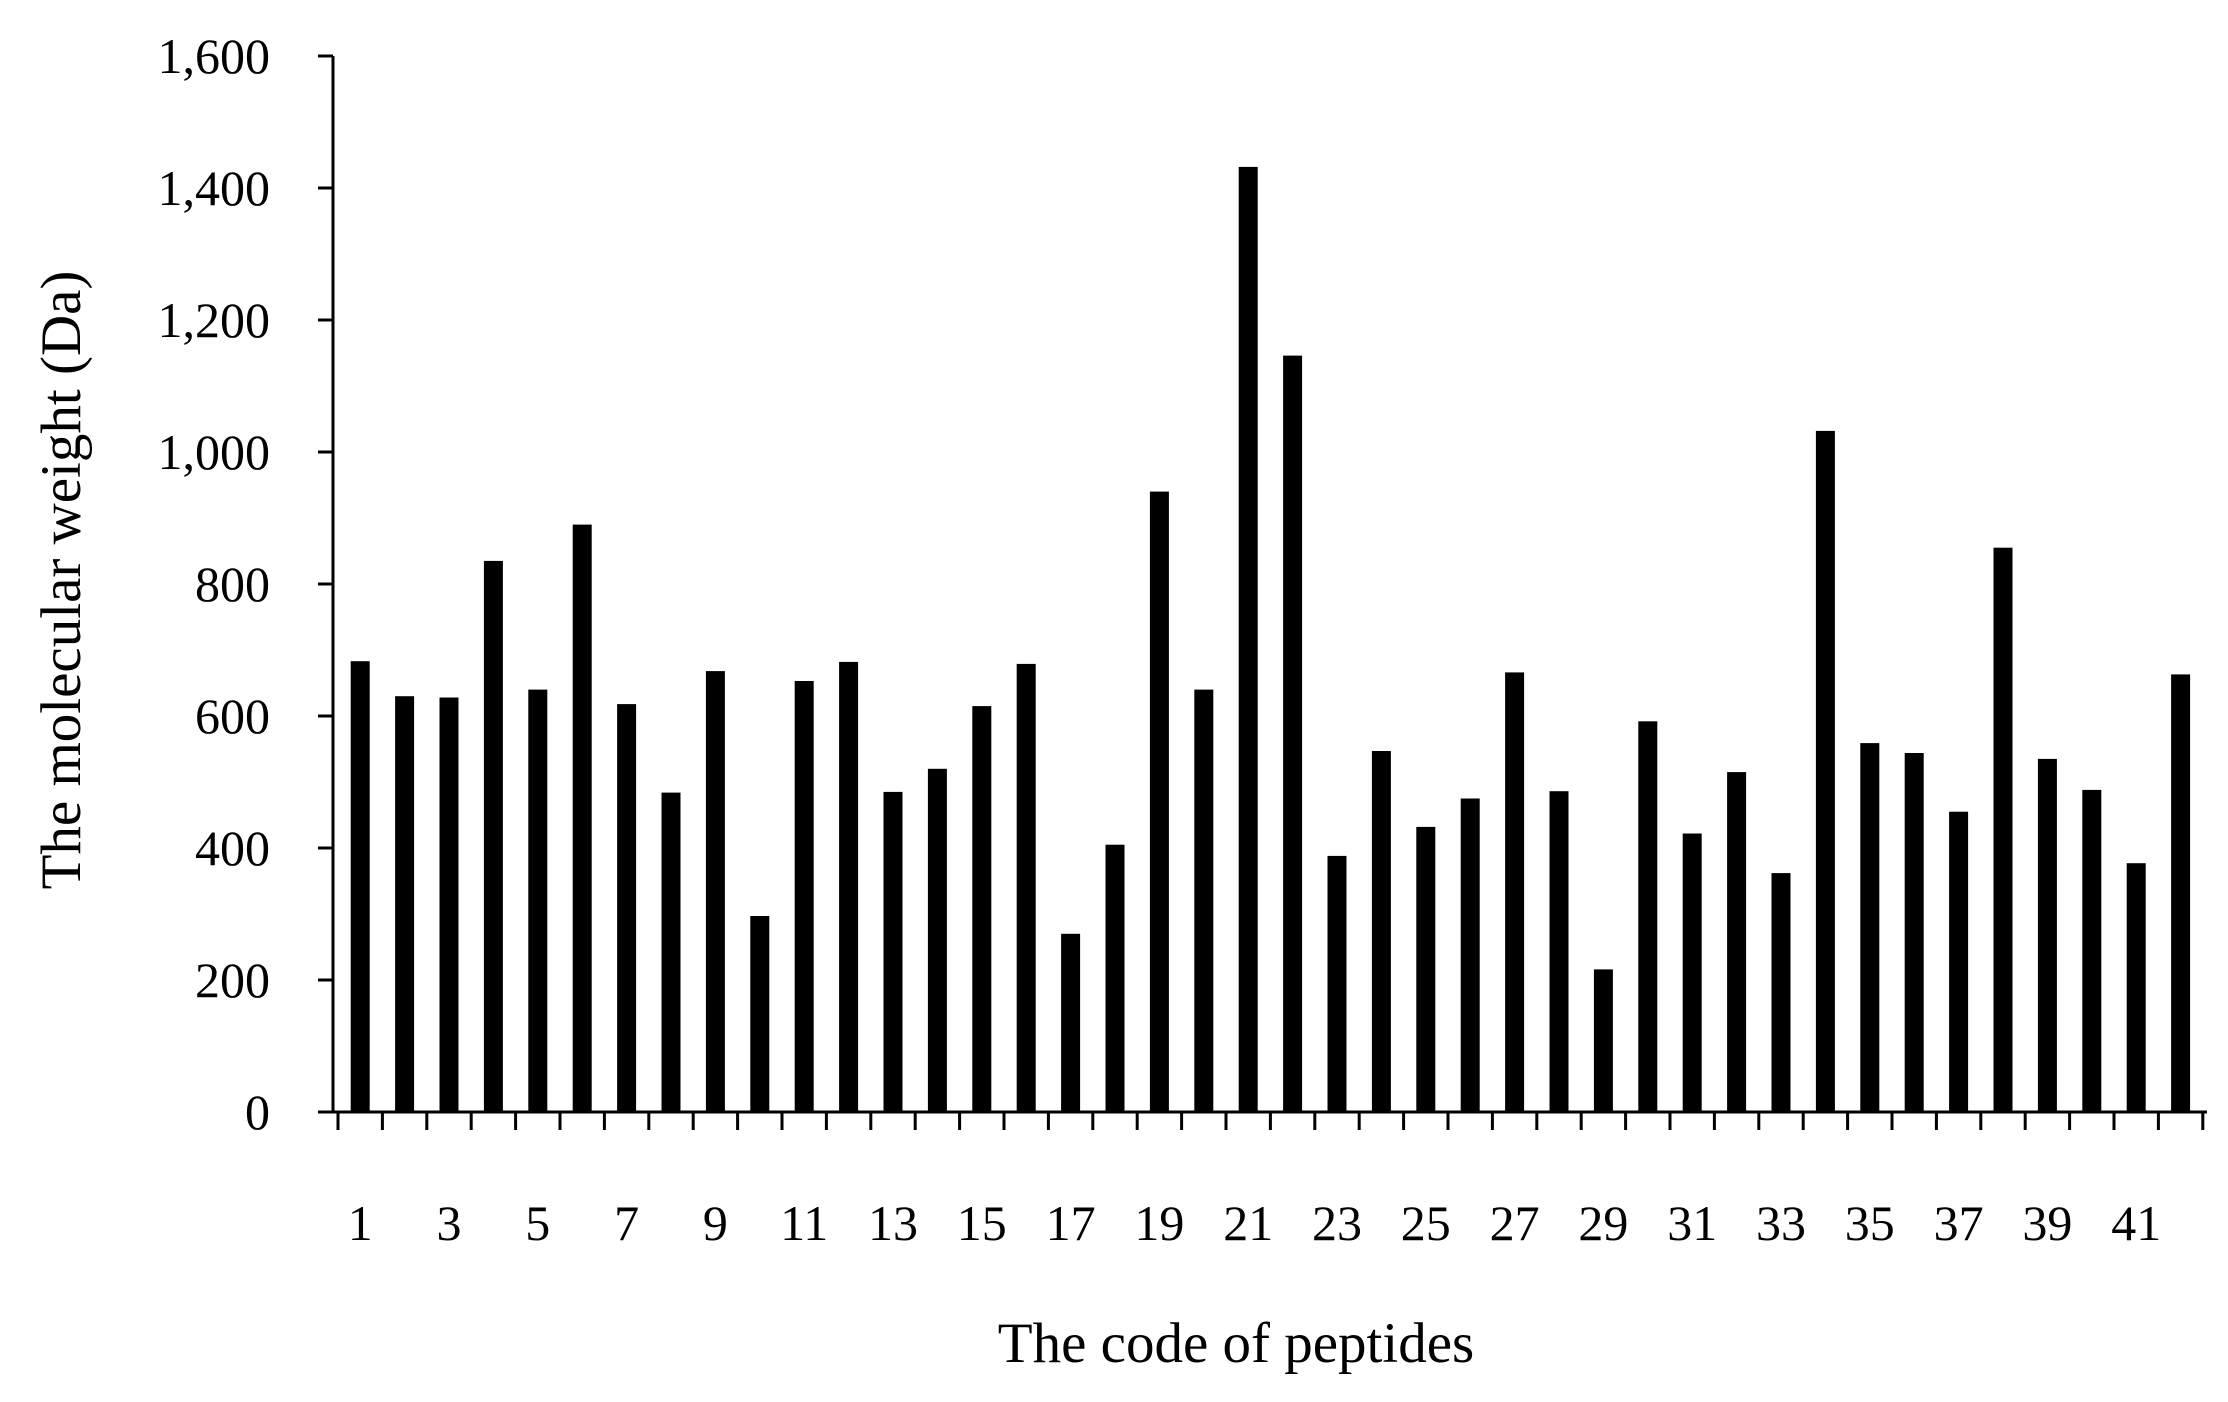 The height and width of the screenshot is (1402, 2228). What do you see at coordinates (232, 980) in the screenshot?
I see `y-tick-label: 200` at bounding box center [232, 980].